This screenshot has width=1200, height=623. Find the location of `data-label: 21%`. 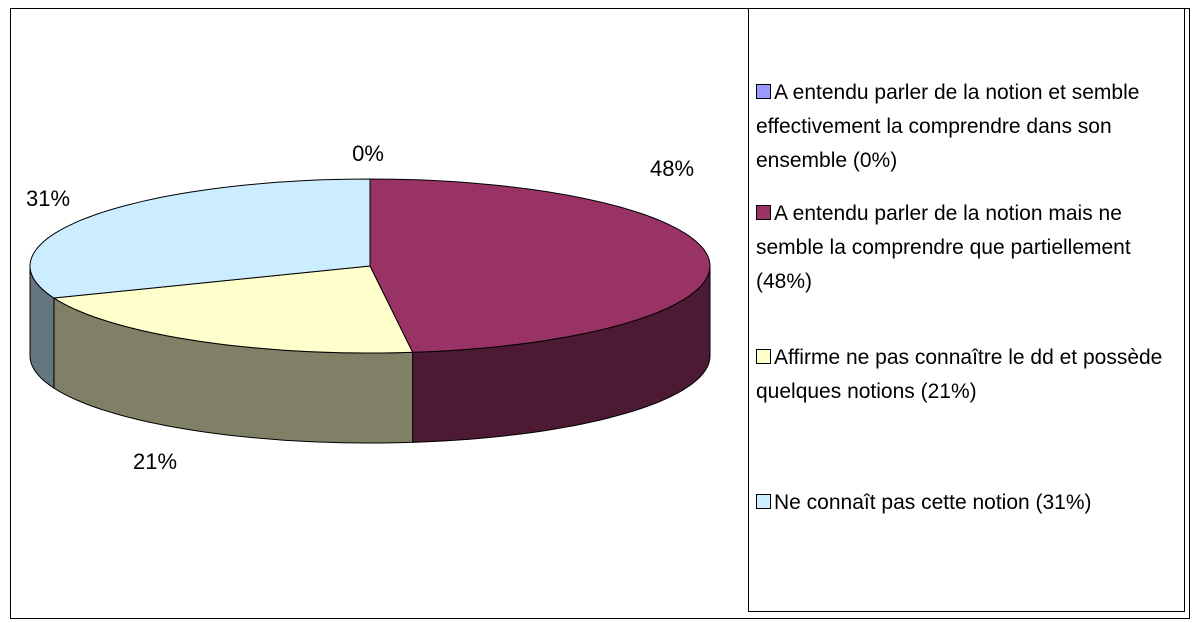

data-label: 21% is located at coordinates (155, 461).